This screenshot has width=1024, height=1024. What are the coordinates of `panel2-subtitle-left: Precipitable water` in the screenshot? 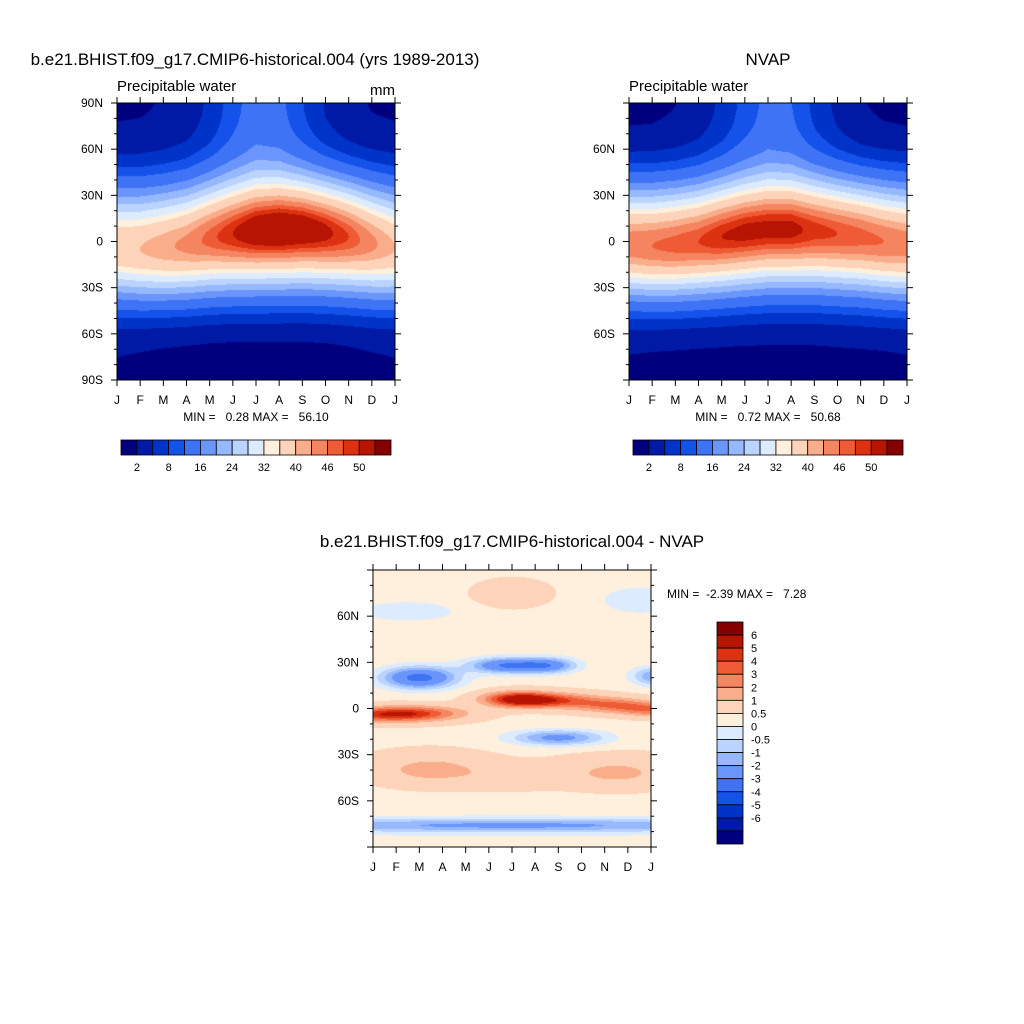 It's located at (688, 86).